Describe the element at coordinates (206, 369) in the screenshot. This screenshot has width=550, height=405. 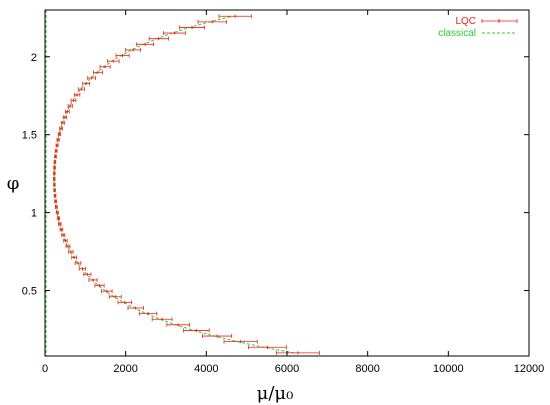
I see `x-tick-label: 4000` at that location.